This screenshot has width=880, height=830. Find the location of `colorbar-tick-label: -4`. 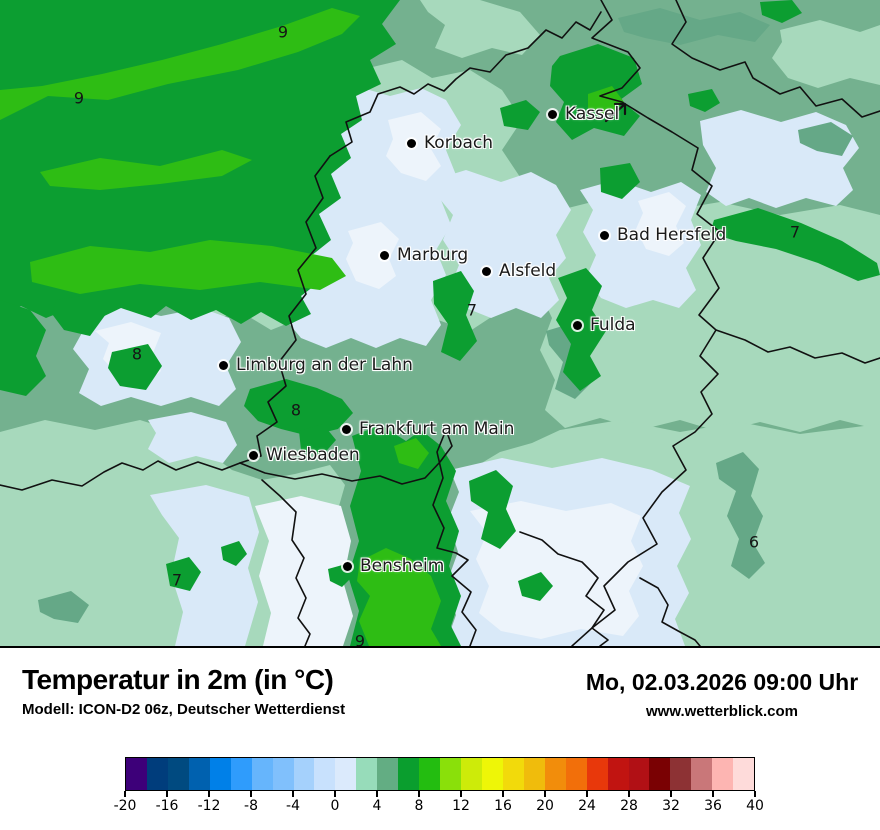

colorbar-tick-label: -4 is located at coordinates (293, 806).